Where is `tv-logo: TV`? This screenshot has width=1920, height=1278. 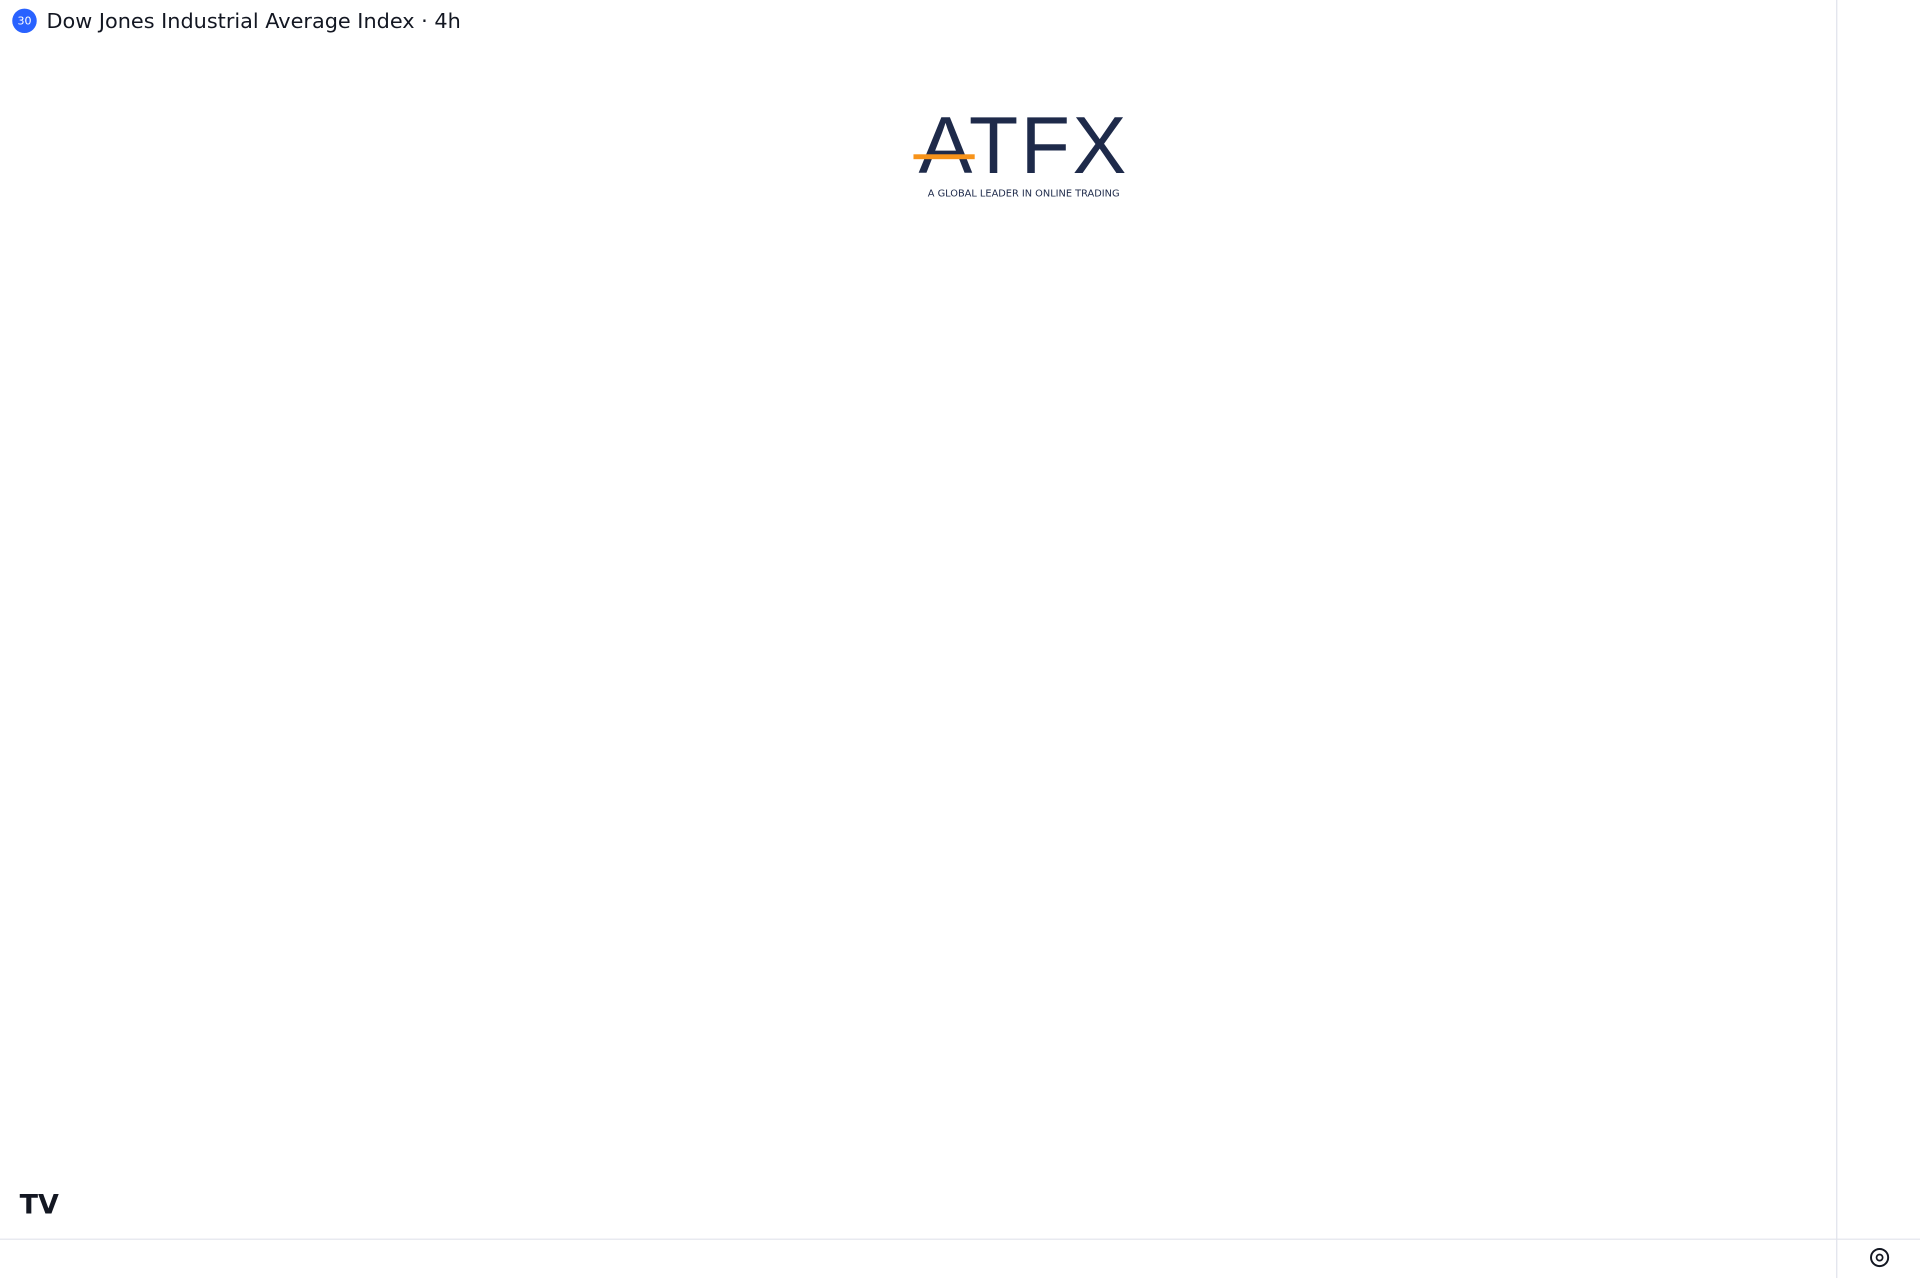 tv-logo: TV is located at coordinates (39, 1205).